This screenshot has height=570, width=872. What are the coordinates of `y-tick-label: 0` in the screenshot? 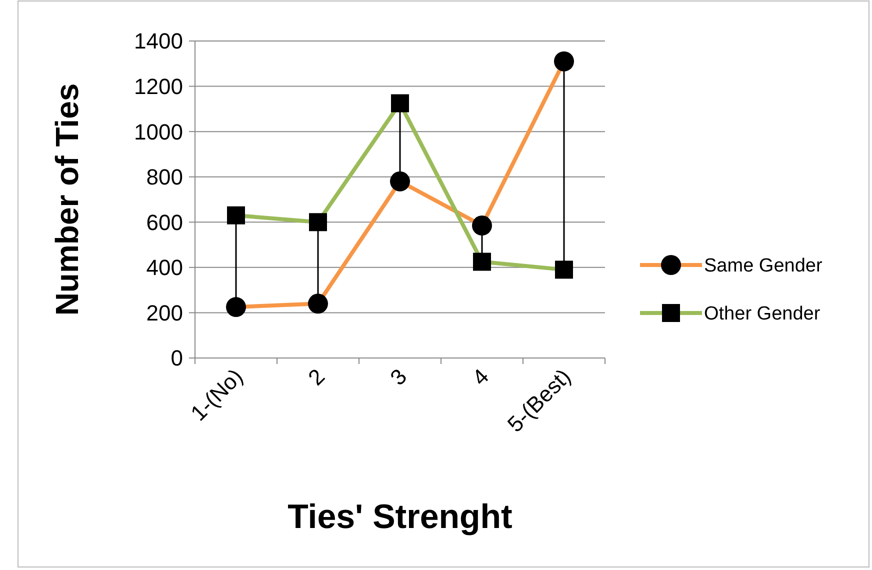 It's located at (176, 358).